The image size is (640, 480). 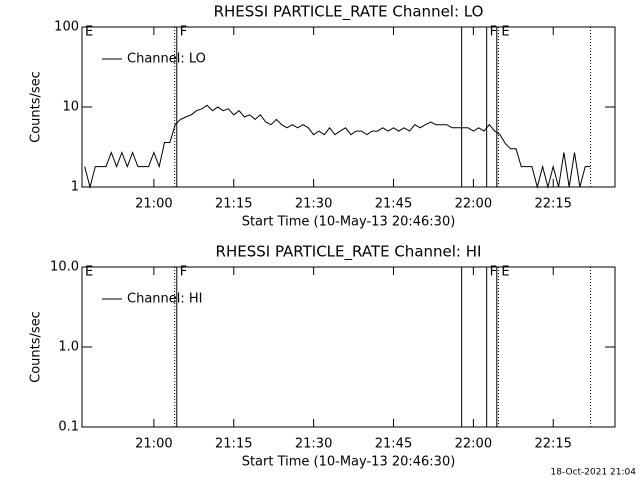 What do you see at coordinates (64, 267) in the screenshot?
I see `y-tick-label: 10.0` at bounding box center [64, 267].